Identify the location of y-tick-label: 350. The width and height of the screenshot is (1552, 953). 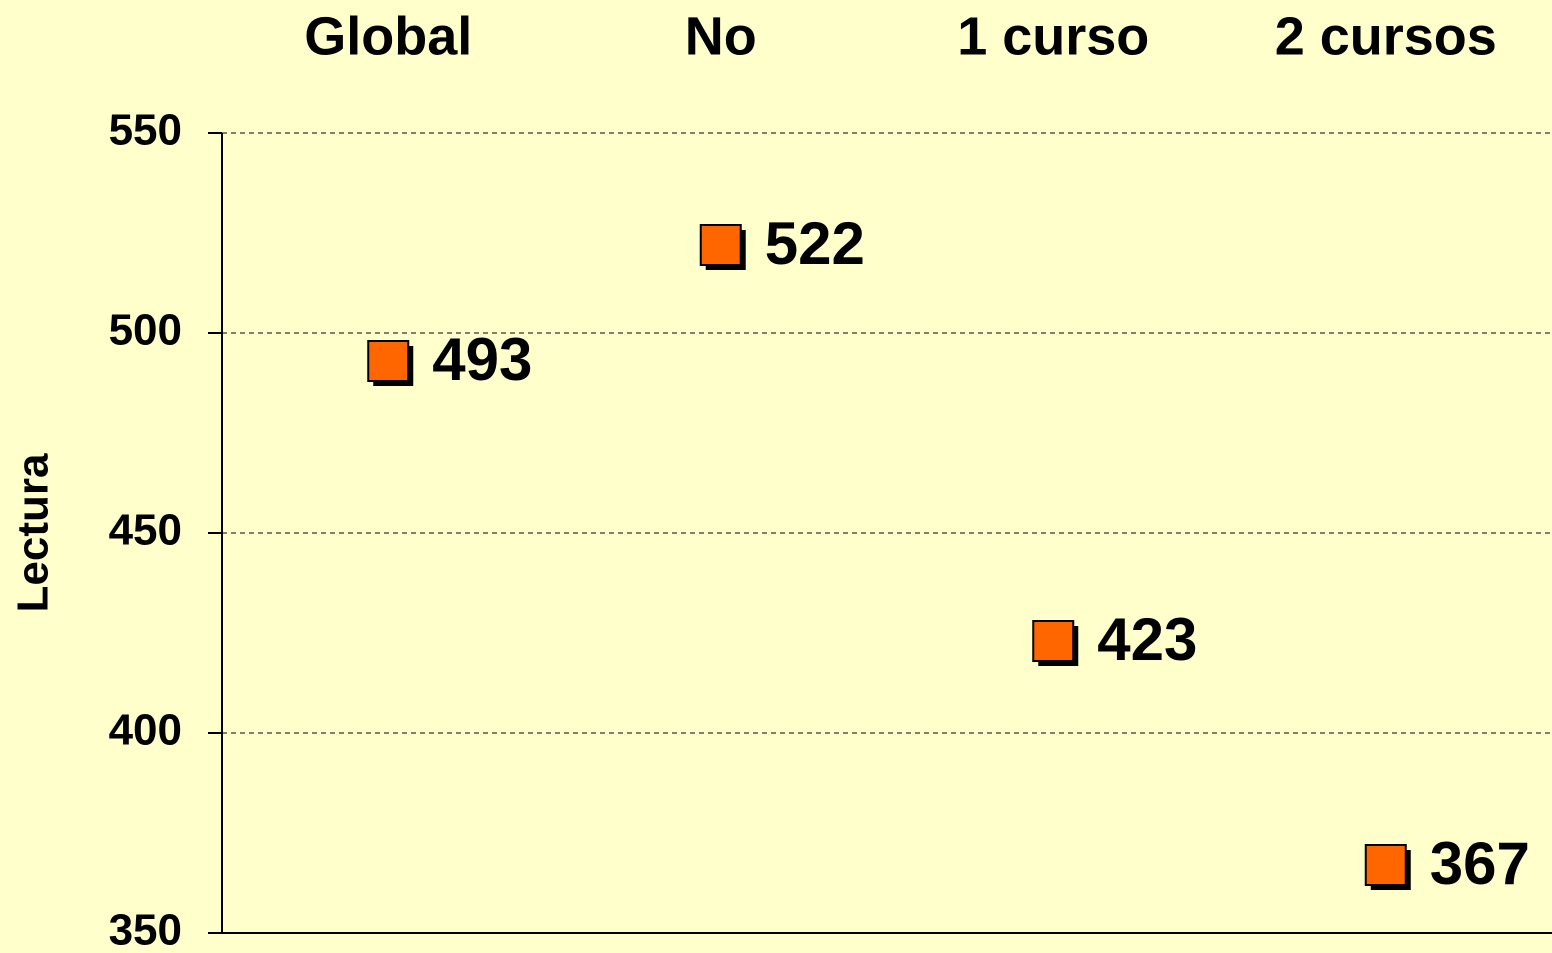
(145, 929).